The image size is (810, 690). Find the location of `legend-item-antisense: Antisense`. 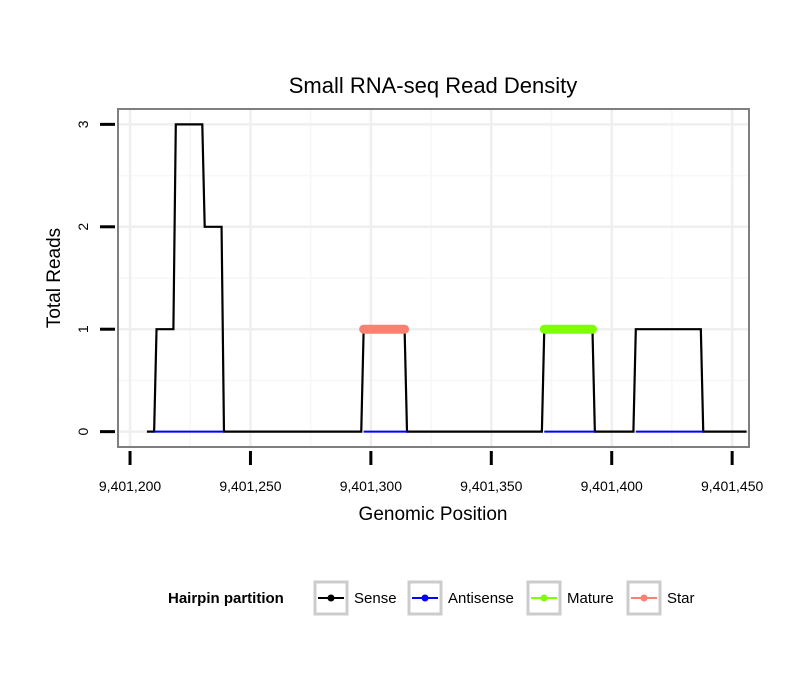

legend-item-antisense: Antisense is located at coordinates (460, 598).